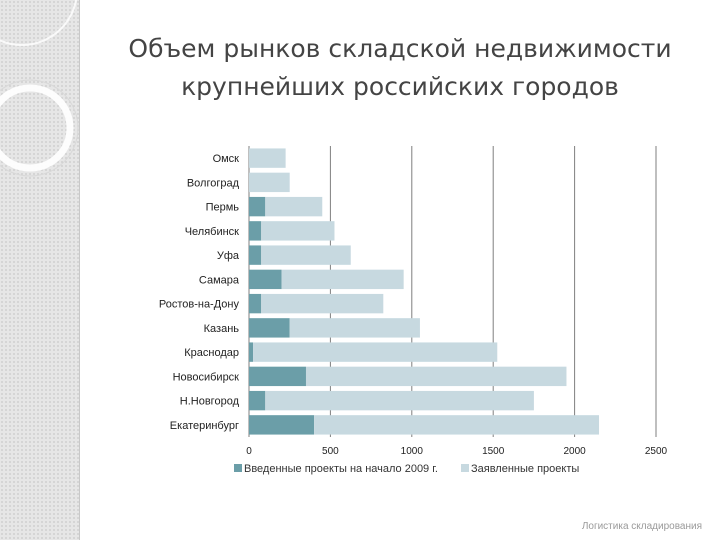 Image resolution: width=720 pixels, height=540 pixels. I want to click on decorative-circles, so click(39, 88).